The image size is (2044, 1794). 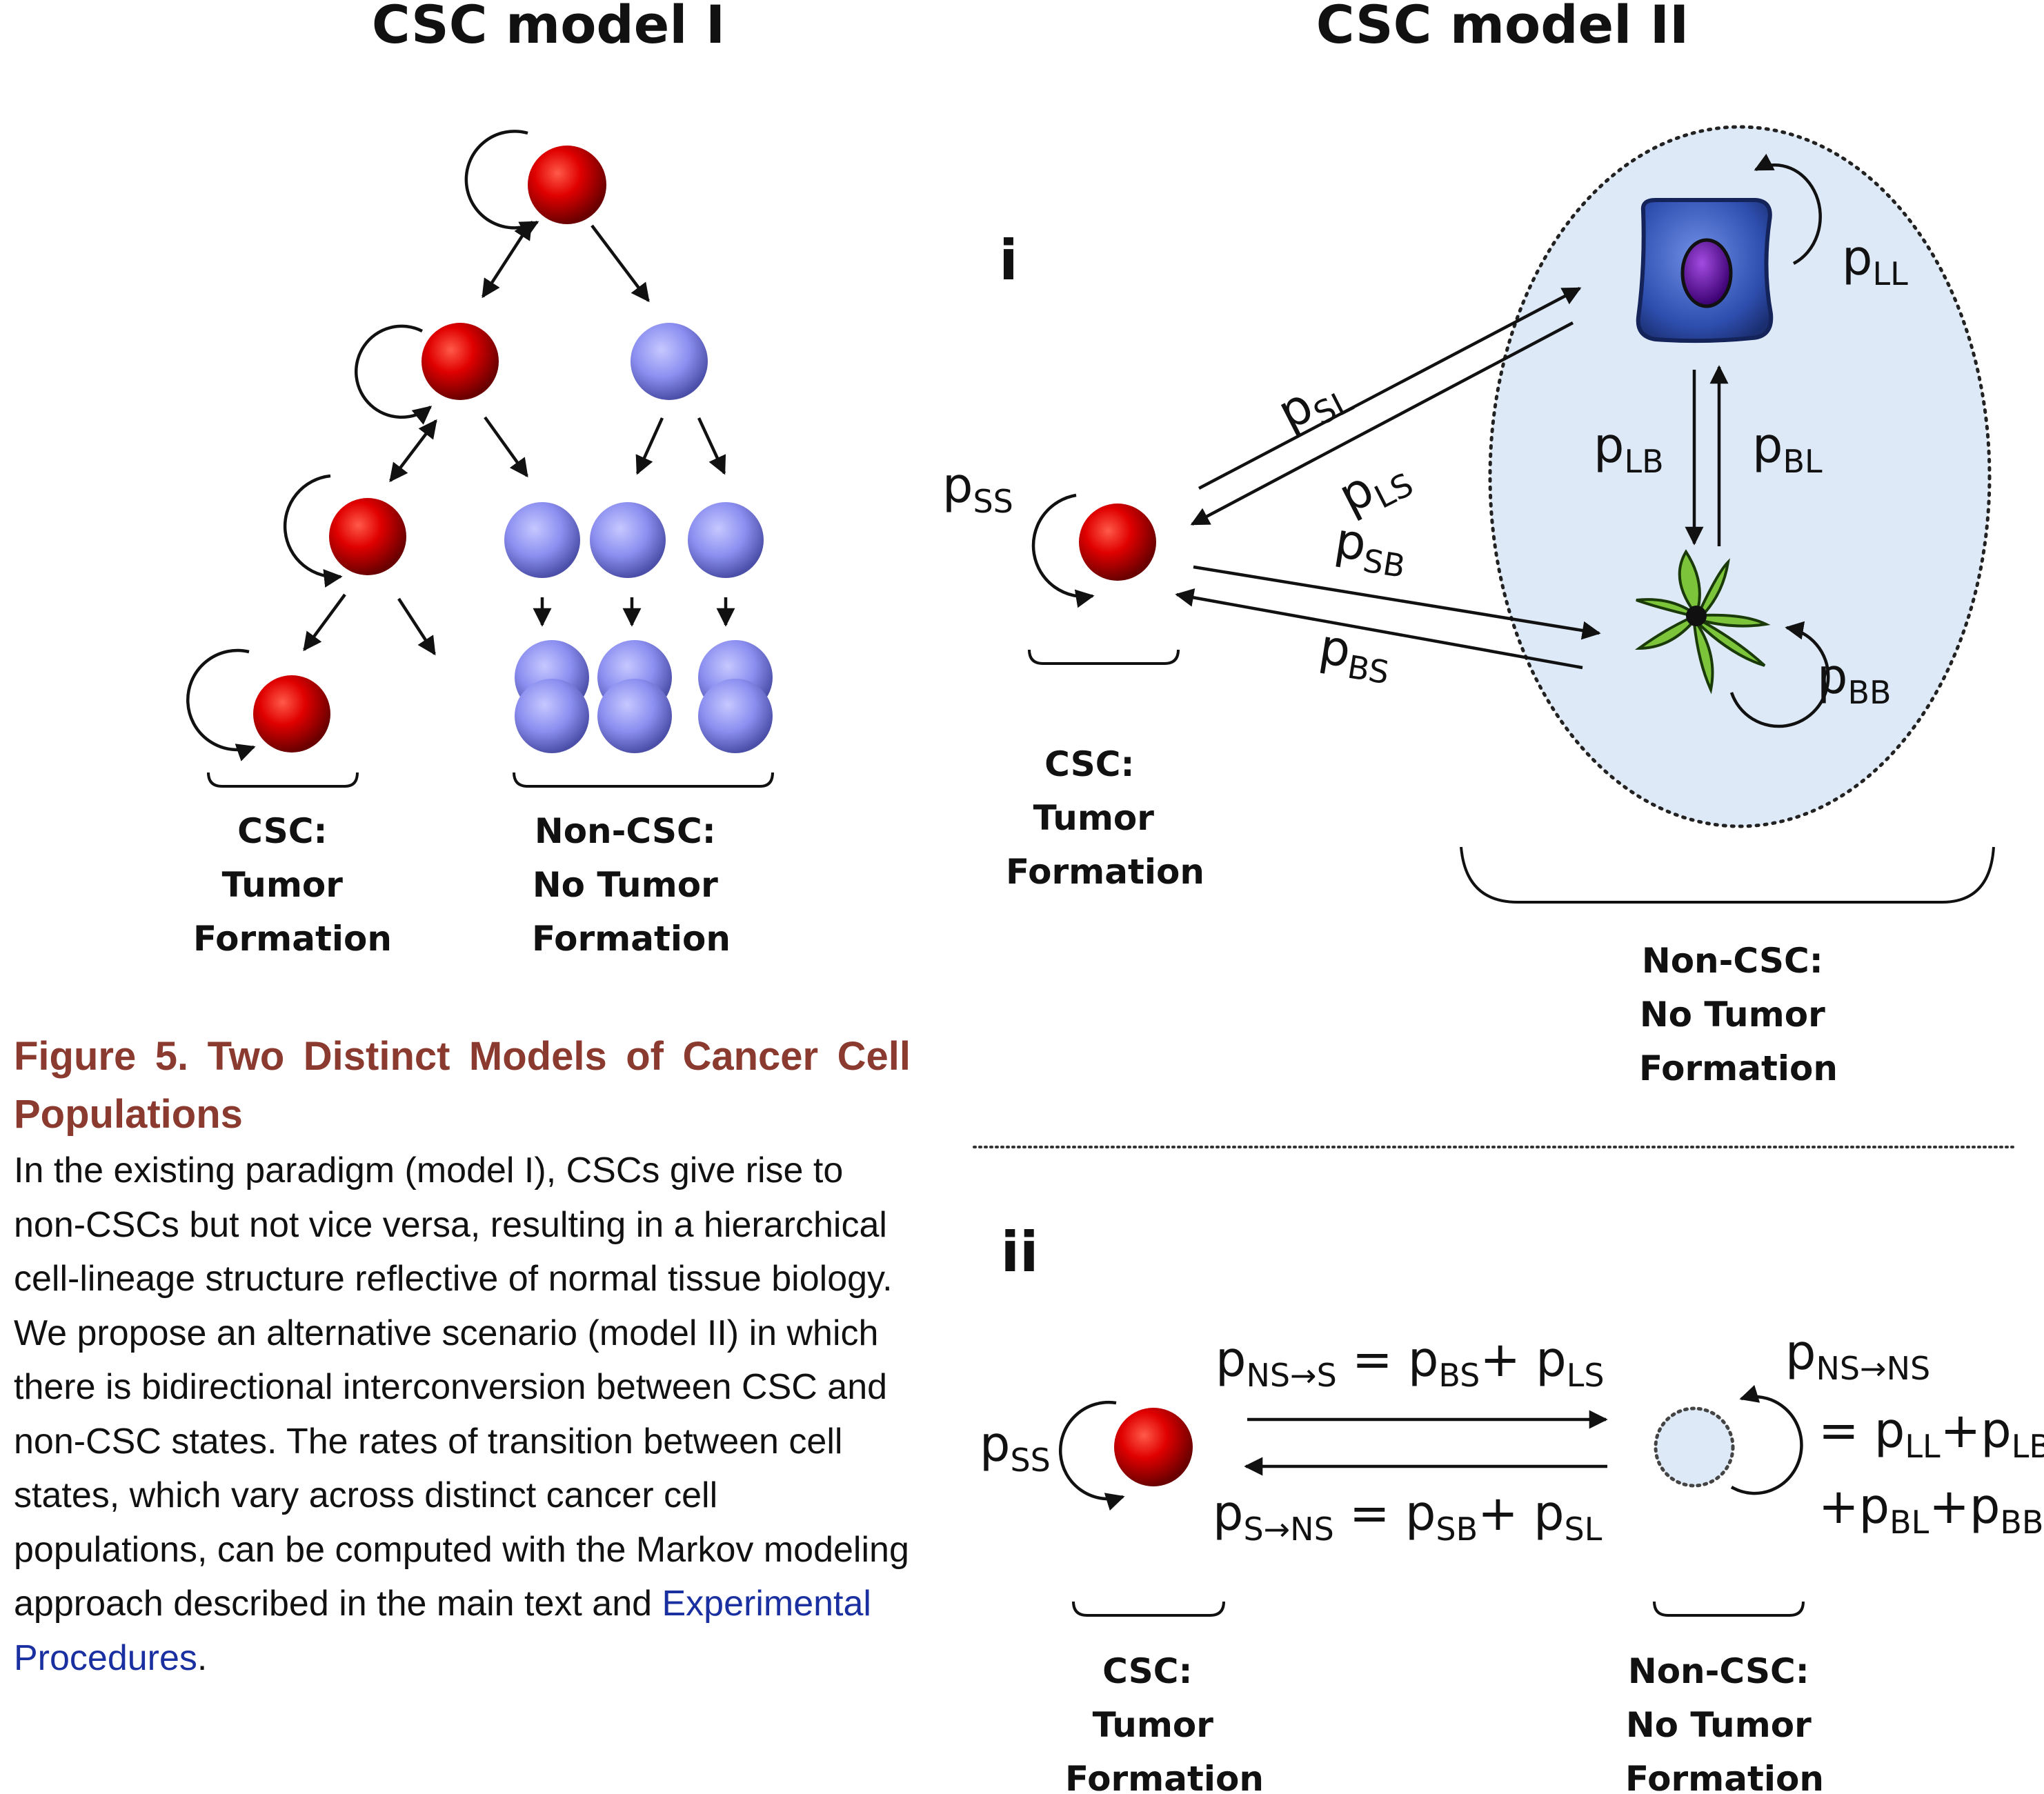 What do you see at coordinates (1629, 448) in the screenshot?
I see `label-p-lb: pLB` at bounding box center [1629, 448].